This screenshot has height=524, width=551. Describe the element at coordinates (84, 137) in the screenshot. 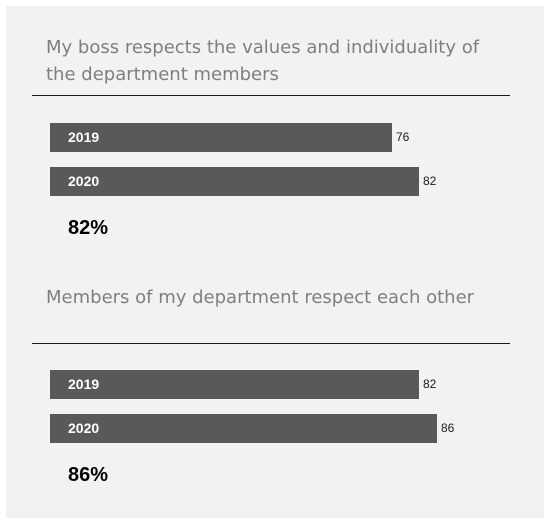

I see `chart-1-bar-label-2019: 2019` at that location.